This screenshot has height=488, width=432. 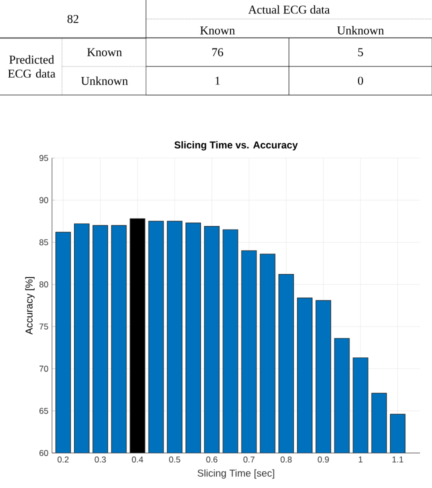 I want to click on y-tick-label: 70, so click(x=44, y=369).